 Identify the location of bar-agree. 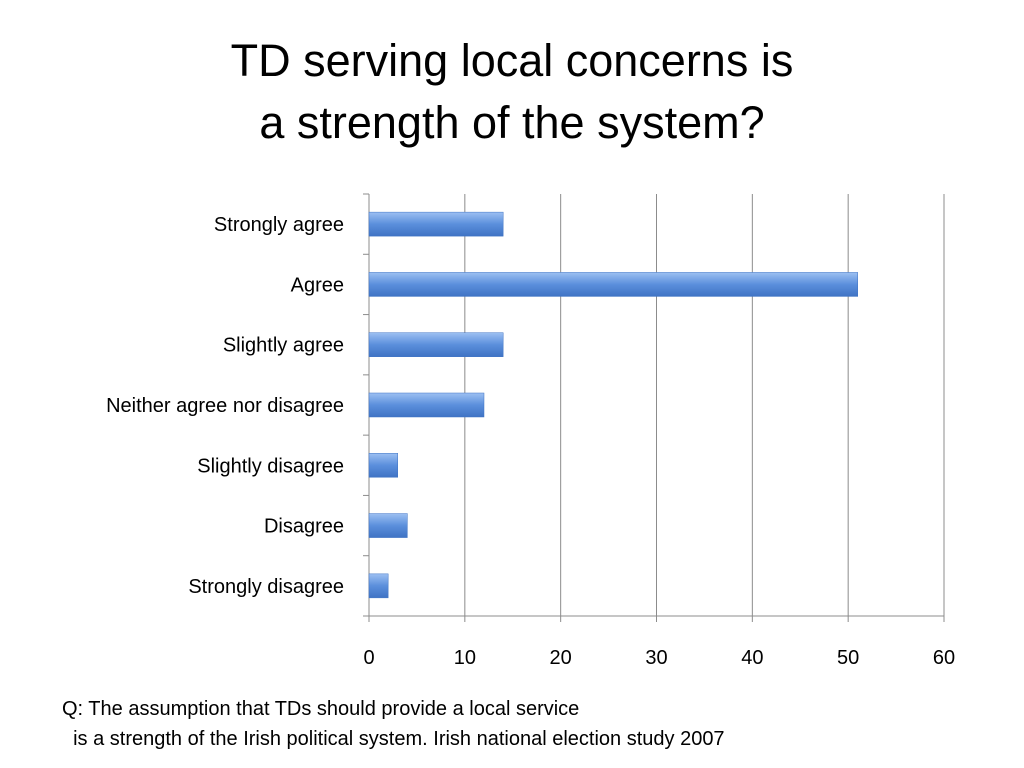
(613, 284).